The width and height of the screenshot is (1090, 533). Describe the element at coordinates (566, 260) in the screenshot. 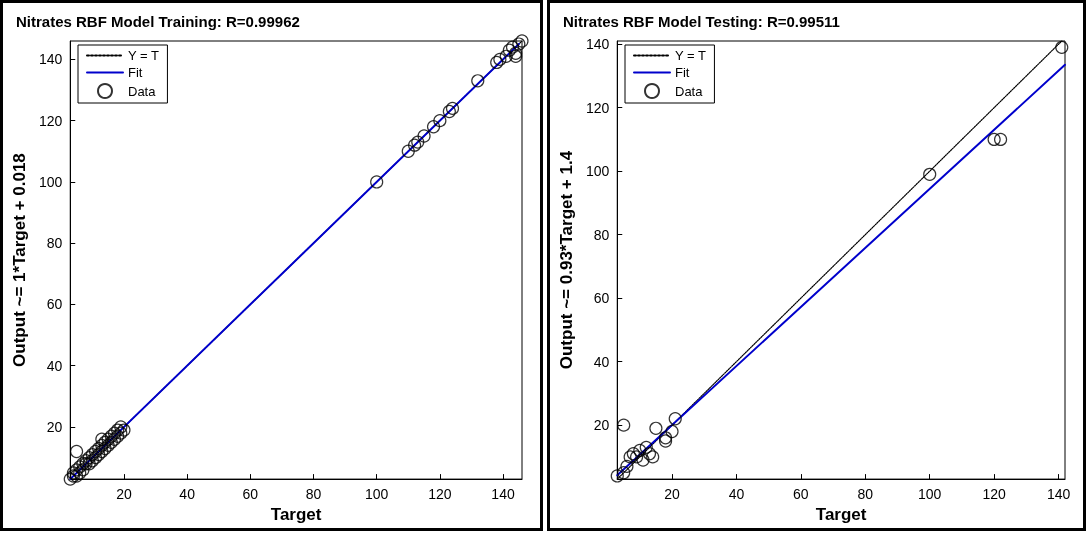

I see `y-axis-title: Output ~= 0.93*Target + 1.4` at that location.